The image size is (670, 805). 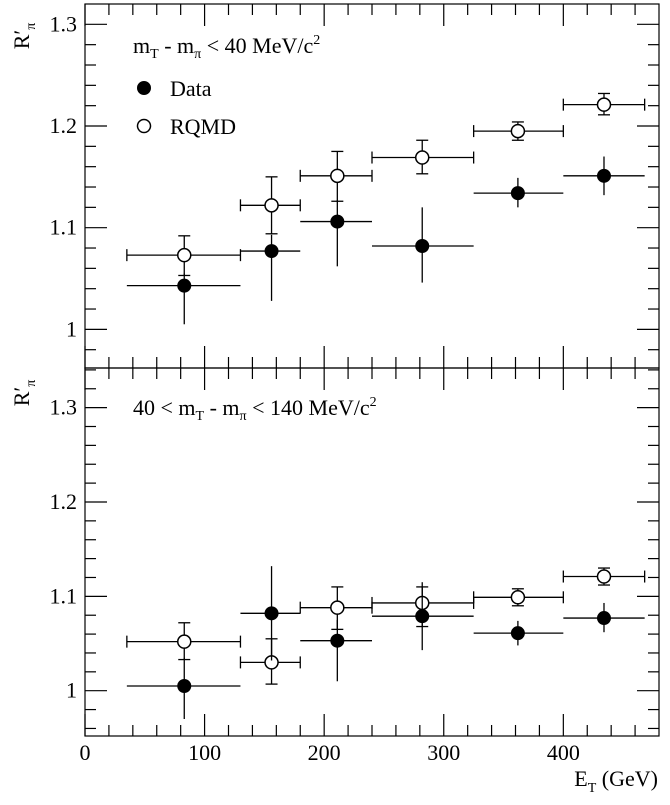 What do you see at coordinates (186, 107) in the screenshot?
I see `legend: Data RQMD` at bounding box center [186, 107].